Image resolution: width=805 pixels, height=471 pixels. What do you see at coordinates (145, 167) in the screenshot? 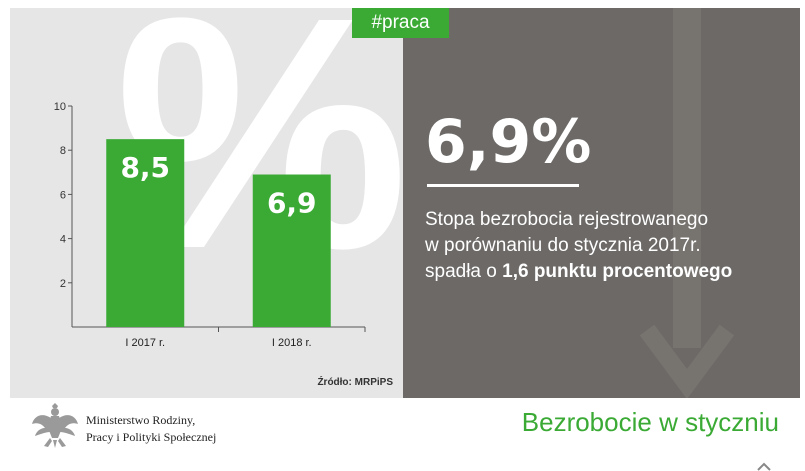
I see `bar-value-label: 8,5` at bounding box center [145, 167].